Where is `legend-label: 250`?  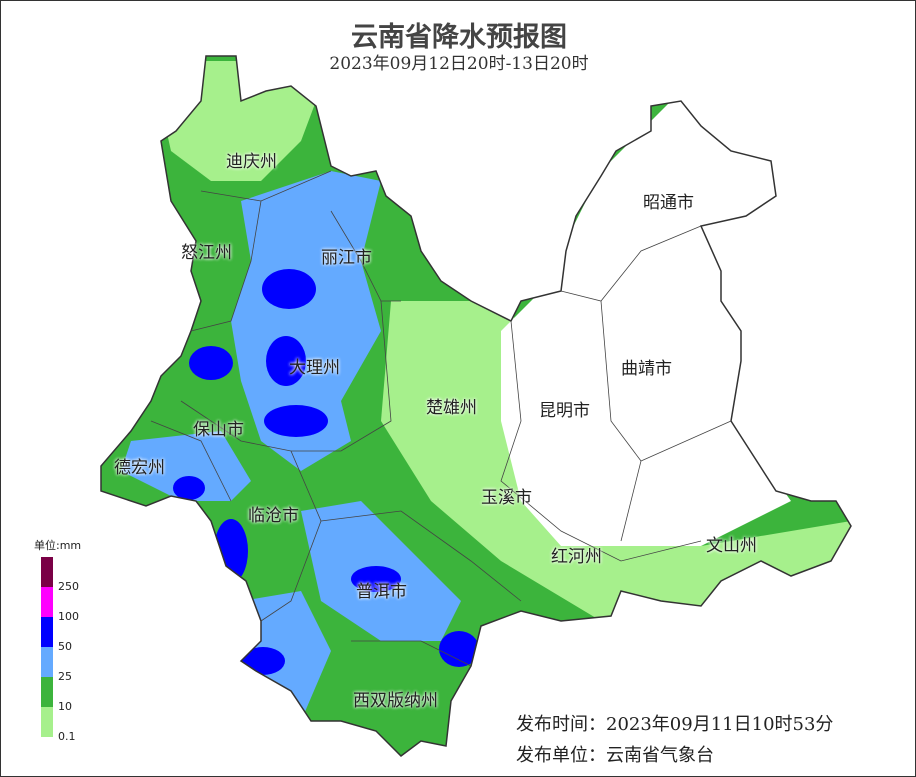
legend-label: 250 is located at coordinates (68, 586).